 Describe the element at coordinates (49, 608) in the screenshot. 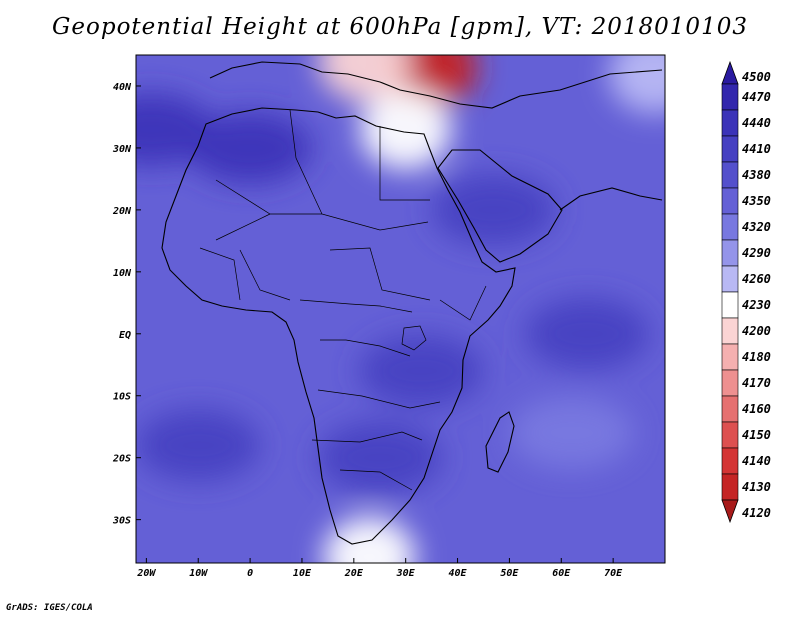

I see `grads-credit: GrADS: IGES/COLA` at that location.